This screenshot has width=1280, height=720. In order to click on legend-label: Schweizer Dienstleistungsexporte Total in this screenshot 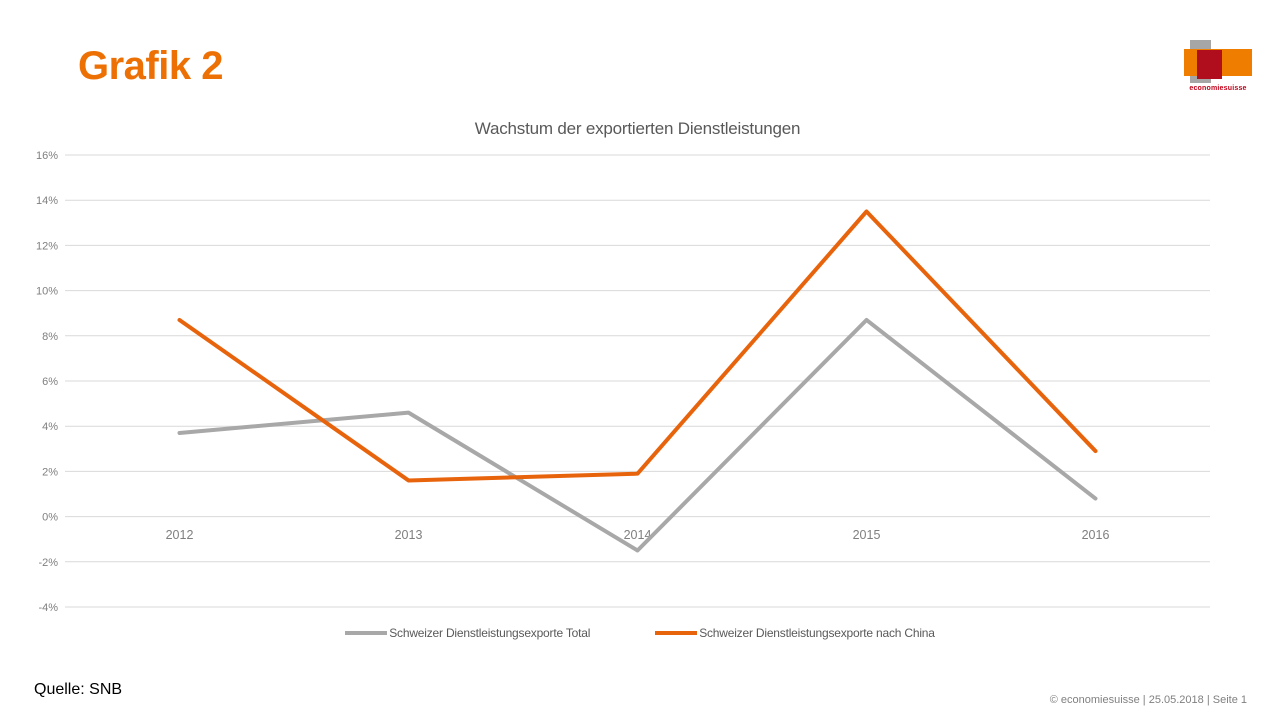, I will do `click(490, 633)`.